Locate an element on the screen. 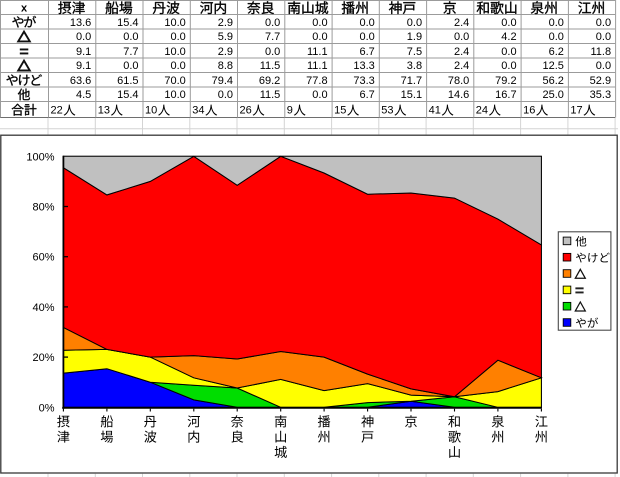 The image size is (620, 477). svg-text: 100% is located at coordinates (40, 157).